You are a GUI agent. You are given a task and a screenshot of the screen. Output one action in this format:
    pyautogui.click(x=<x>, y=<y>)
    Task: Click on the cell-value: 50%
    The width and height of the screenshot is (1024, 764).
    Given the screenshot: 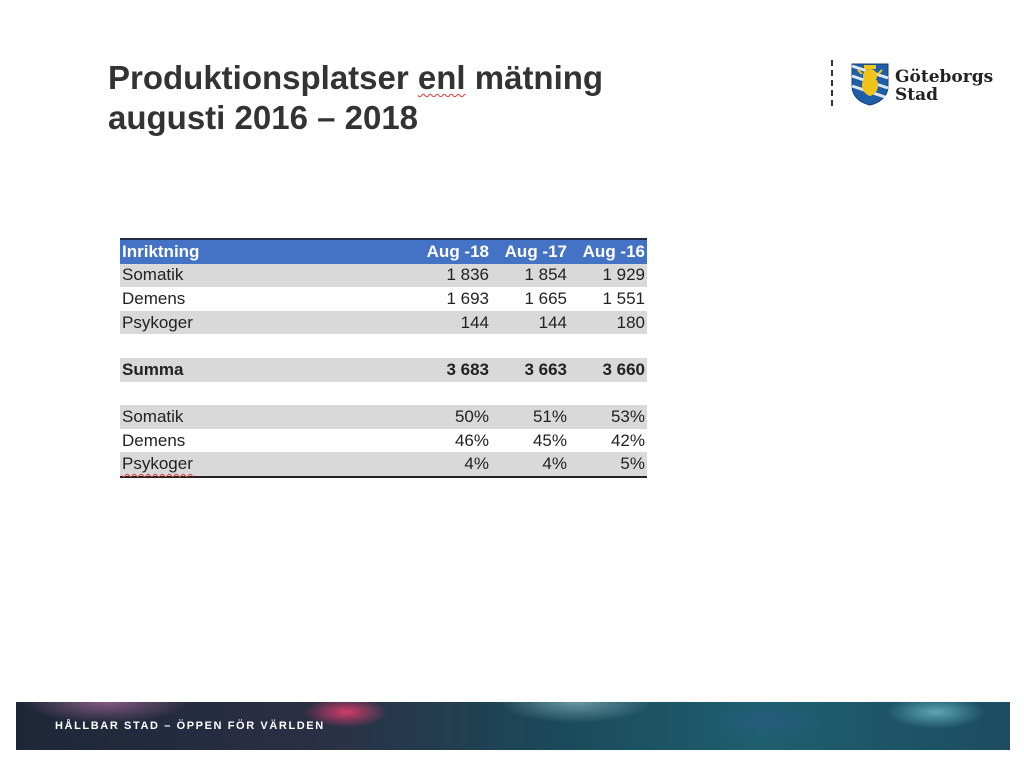 What is the action you would take?
    pyautogui.click(x=452, y=417)
    